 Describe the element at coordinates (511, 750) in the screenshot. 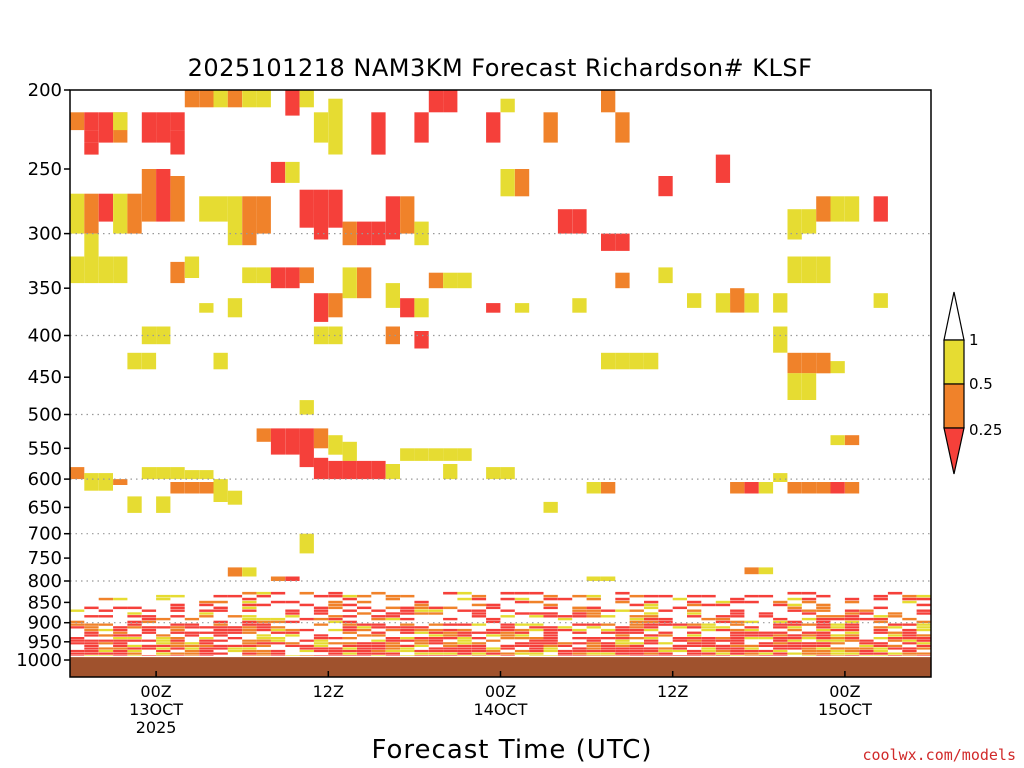

I see `x-axis-label: Forecast Time (UTC)` at that location.